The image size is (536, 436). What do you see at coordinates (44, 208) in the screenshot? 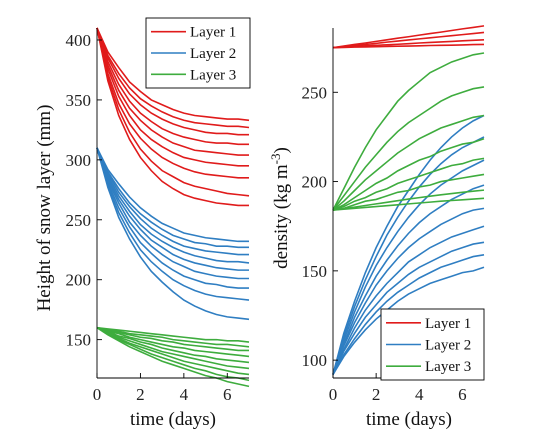
I see `y-axis-label: Height of snow layer (mm)` at bounding box center [44, 208].